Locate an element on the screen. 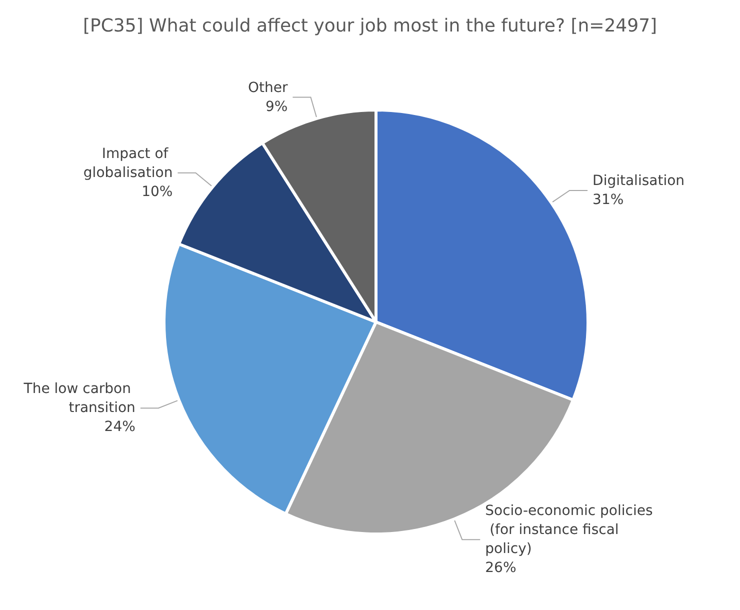 The image size is (740, 610). data-label: 26% is located at coordinates (500, 568).